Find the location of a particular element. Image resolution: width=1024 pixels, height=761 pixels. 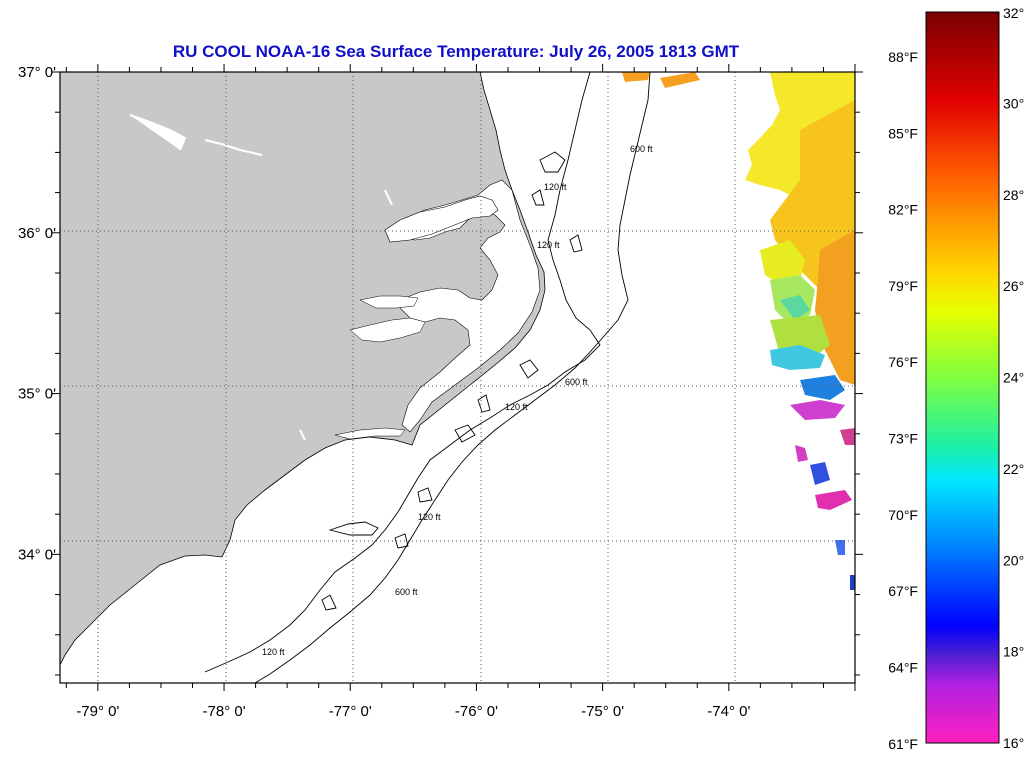

latitude-label: 35° 0' is located at coordinates (37, 394).